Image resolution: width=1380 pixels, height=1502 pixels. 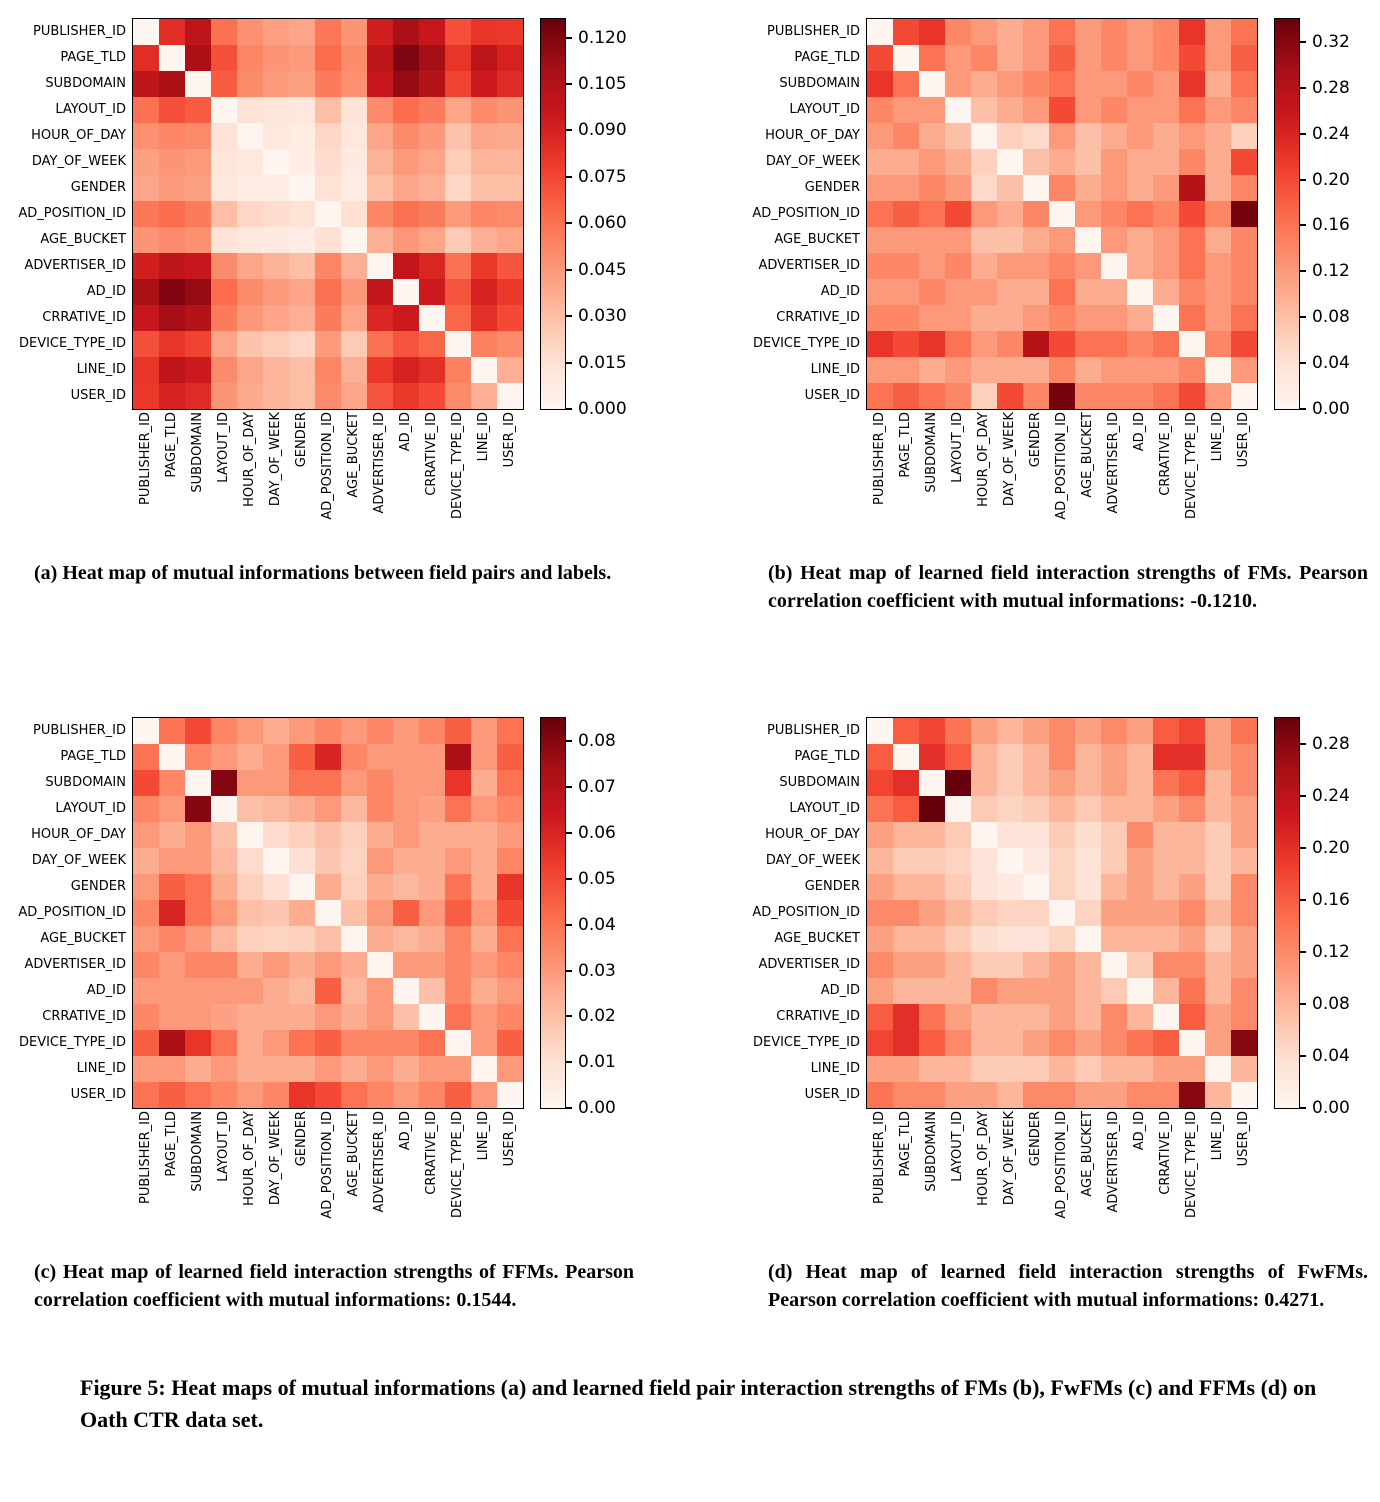 What do you see at coordinates (1035, 1139) in the screenshot?
I see `x-axis-label-text: GENDER` at bounding box center [1035, 1139].